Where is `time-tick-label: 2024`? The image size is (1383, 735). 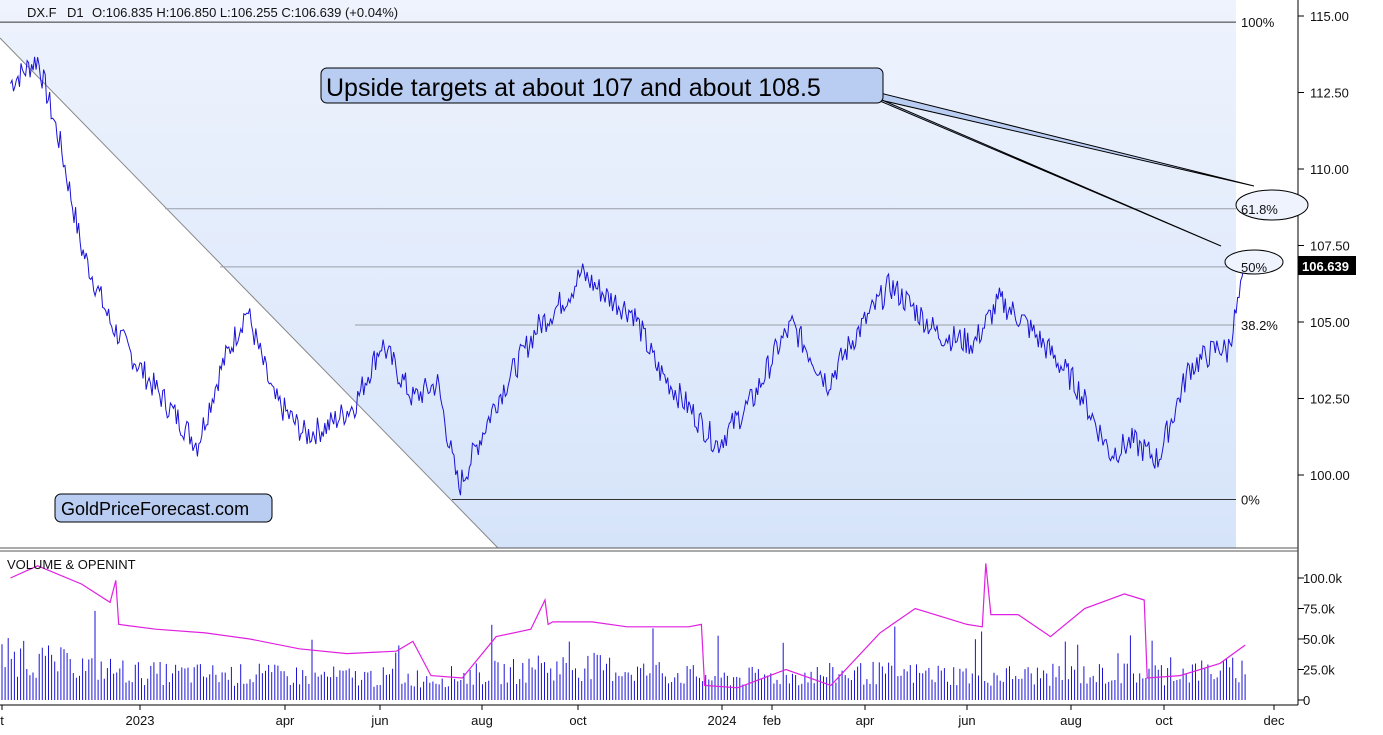
time-tick-label: 2024 is located at coordinates (722, 720).